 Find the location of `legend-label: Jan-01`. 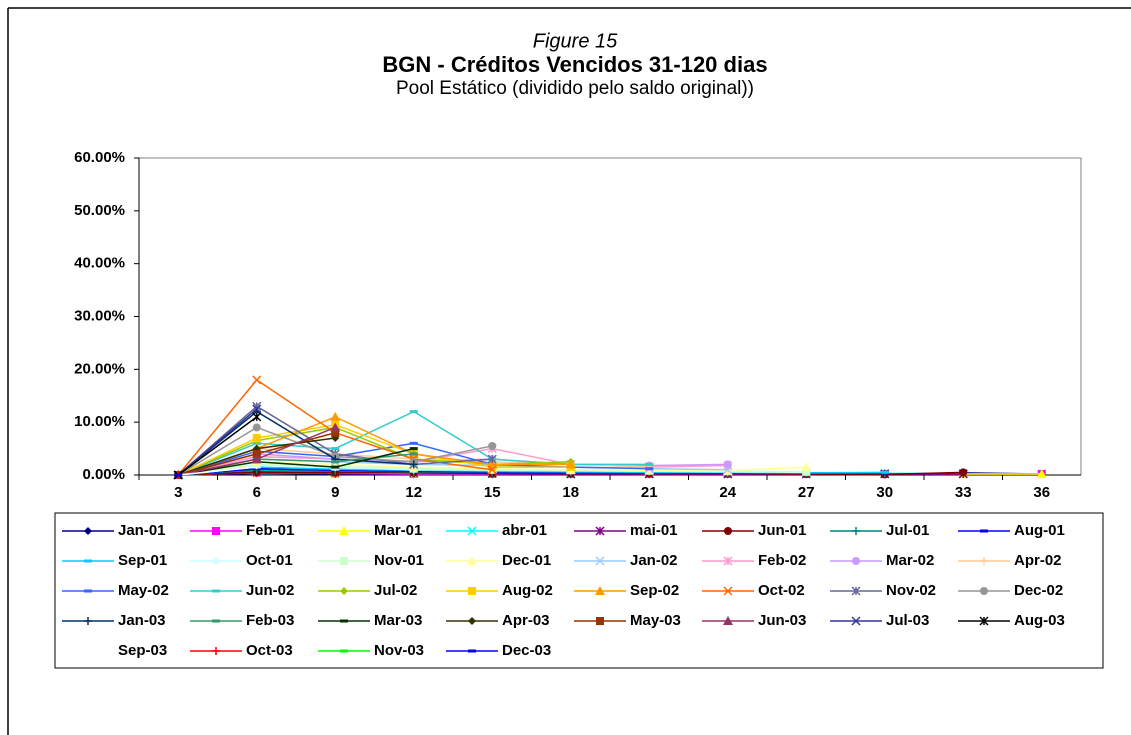

legend-label: Jan-01 is located at coordinates (142, 530).